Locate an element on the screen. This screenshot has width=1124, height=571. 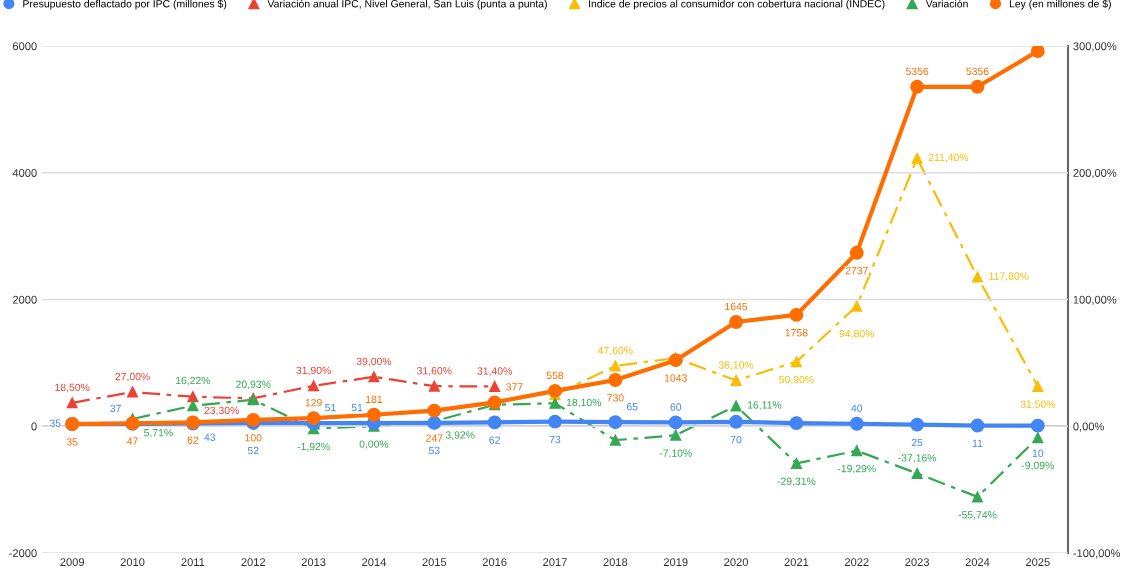
data-label: 211,40% is located at coordinates (948, 158).